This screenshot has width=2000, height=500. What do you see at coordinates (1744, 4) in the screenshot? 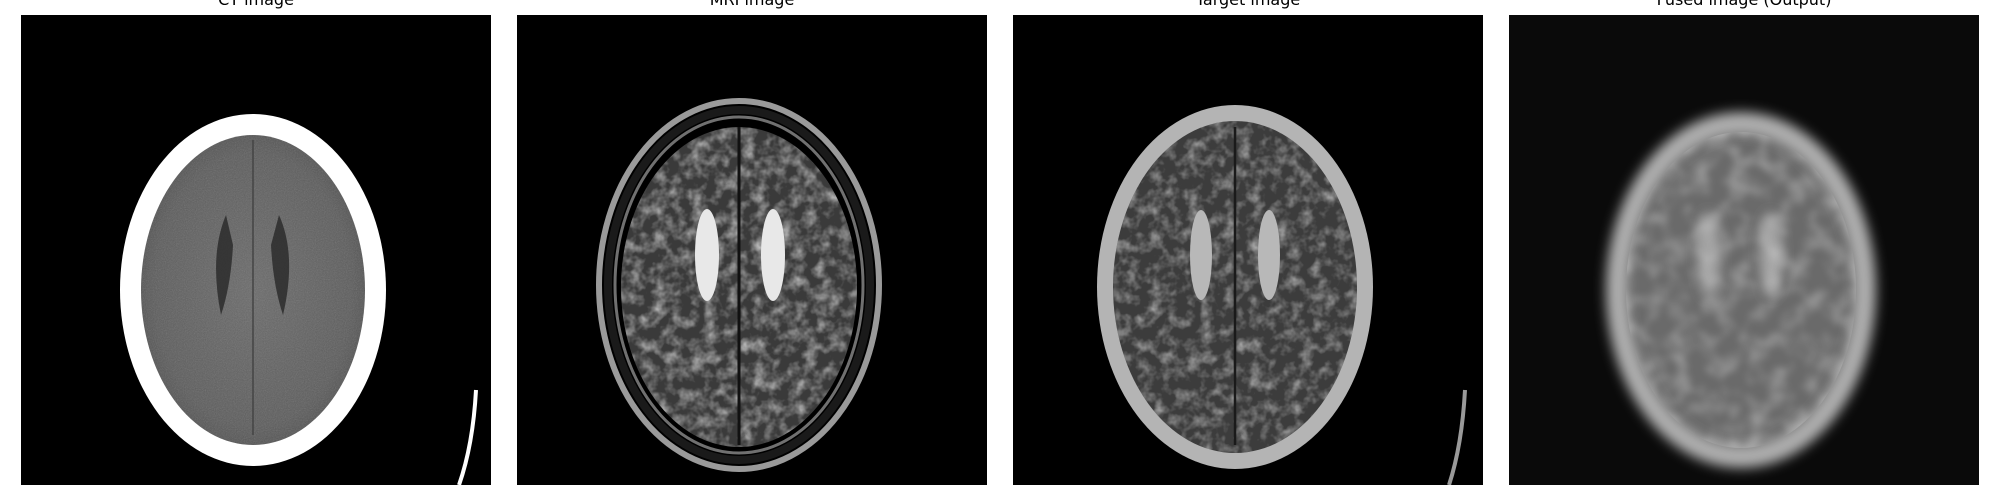
I see `fused-image-title: Fused image (Output)` at bounding box center [1744, 4].